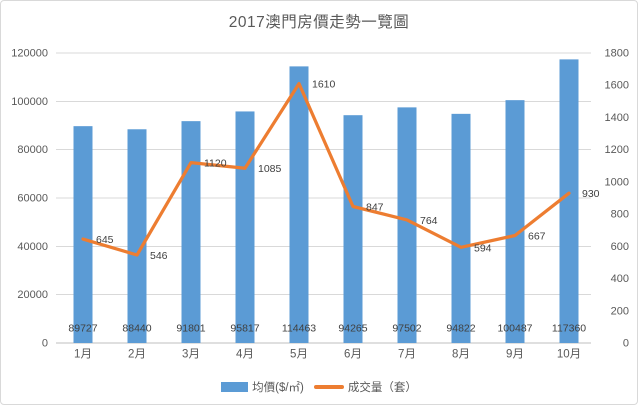  I want to click on bar-value-label: 89727, so click(82, 329).